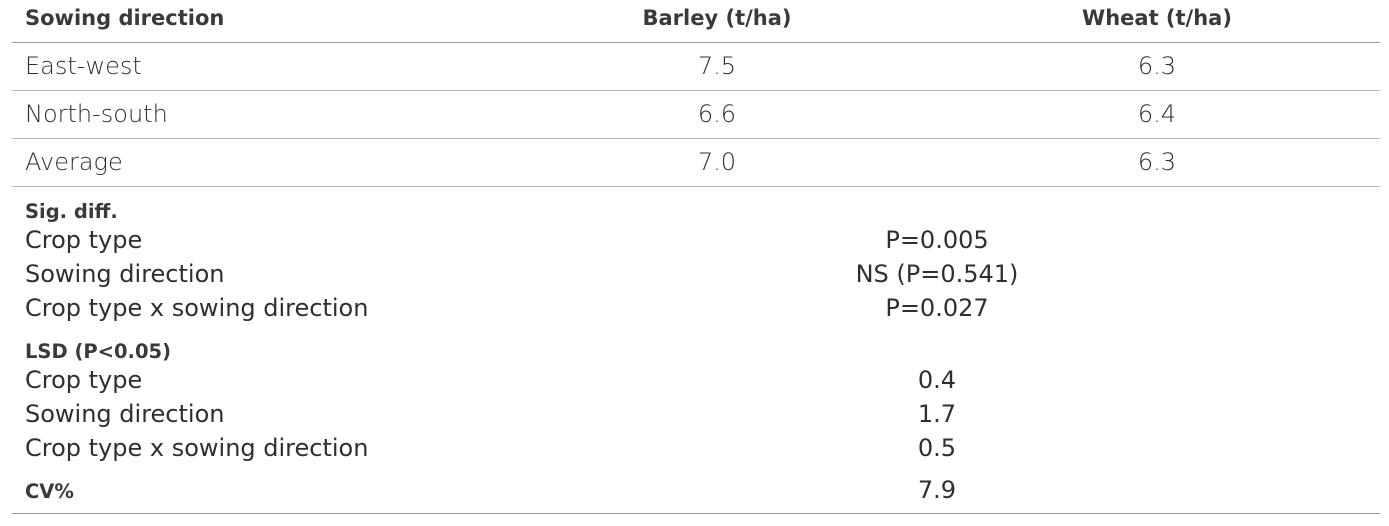 This screenshot has height=526, width=1389. Describe the element at coordinates (937, 274) in the screenshot. I see `stat-value: NS (P=0.541)` at that location.